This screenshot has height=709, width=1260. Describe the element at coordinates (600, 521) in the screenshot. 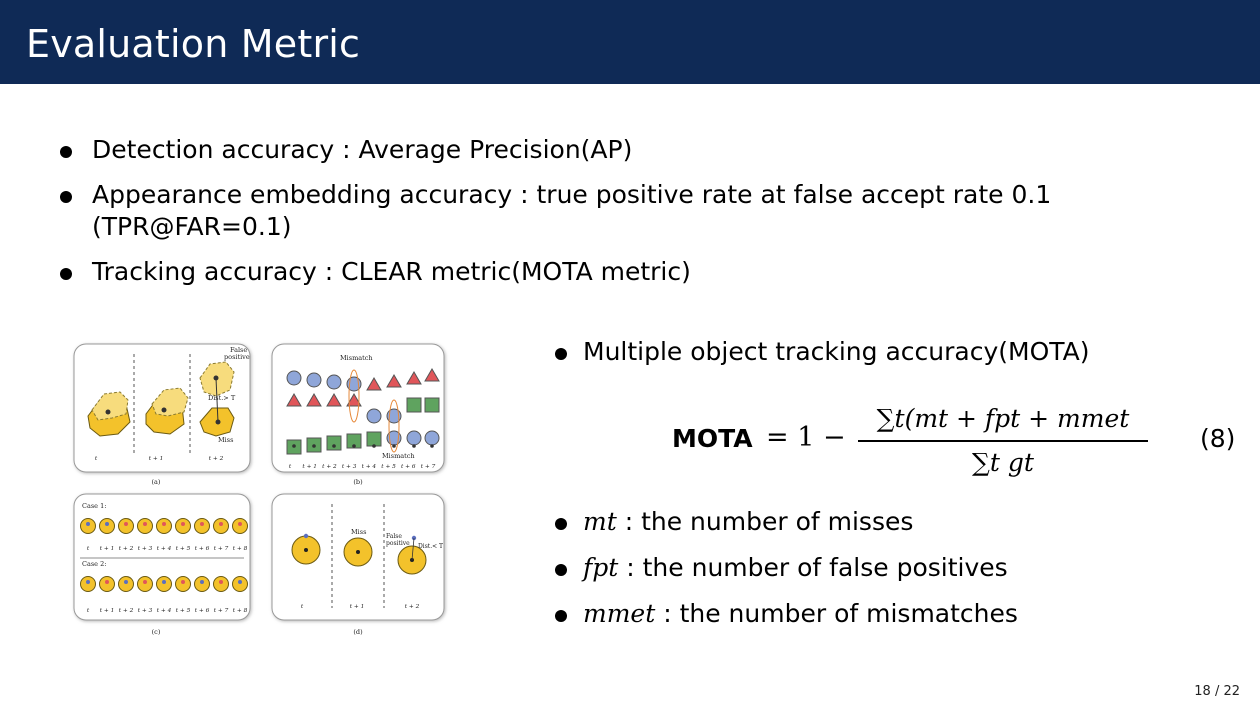

I see `symbol-mt: mt` at that location.